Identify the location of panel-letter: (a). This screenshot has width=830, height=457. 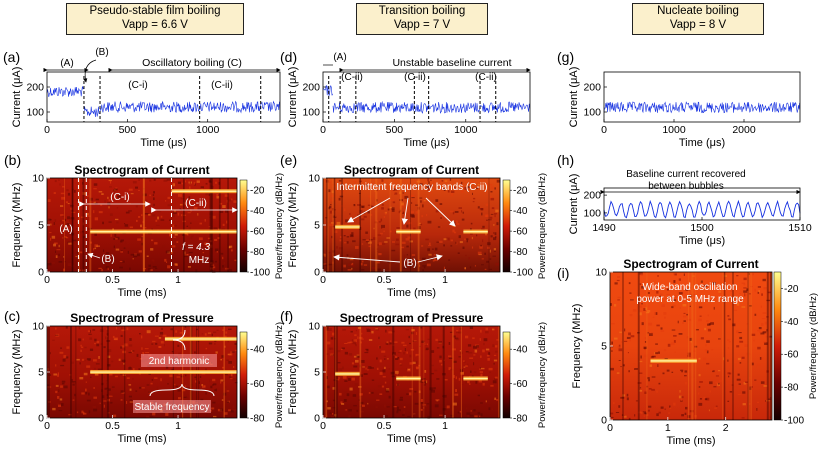
(11, 57).